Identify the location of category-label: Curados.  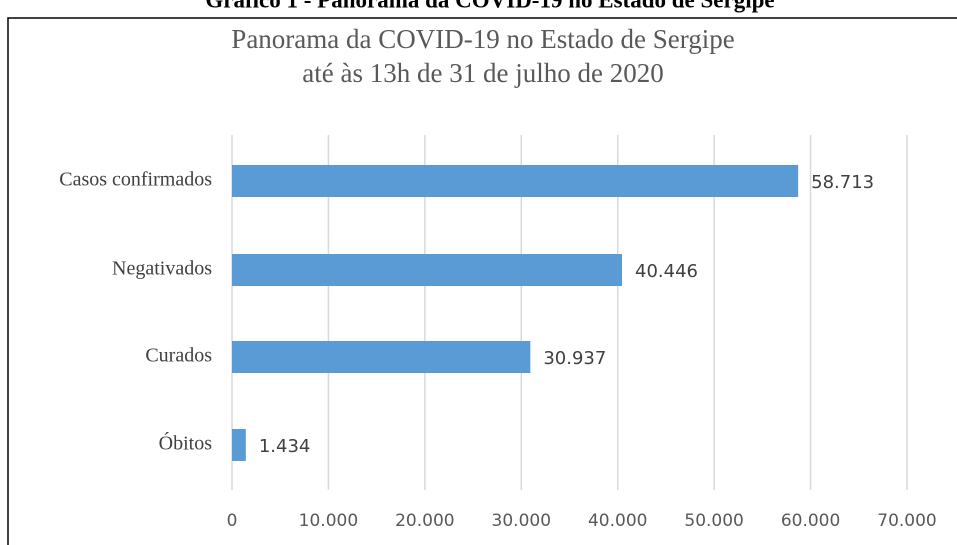
(178, 356).